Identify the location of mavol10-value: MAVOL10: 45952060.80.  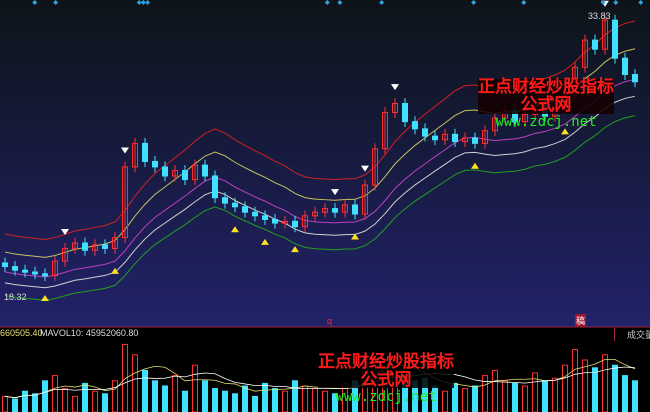
(89, 333).